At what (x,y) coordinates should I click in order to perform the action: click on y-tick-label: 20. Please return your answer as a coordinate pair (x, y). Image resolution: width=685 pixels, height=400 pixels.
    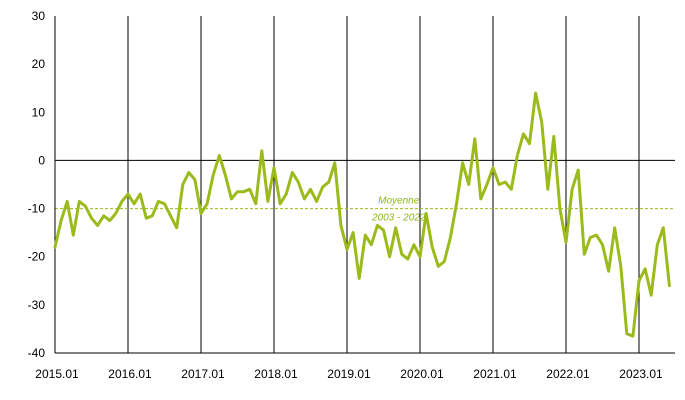
    Looking at the image, I should click on (39, 64).